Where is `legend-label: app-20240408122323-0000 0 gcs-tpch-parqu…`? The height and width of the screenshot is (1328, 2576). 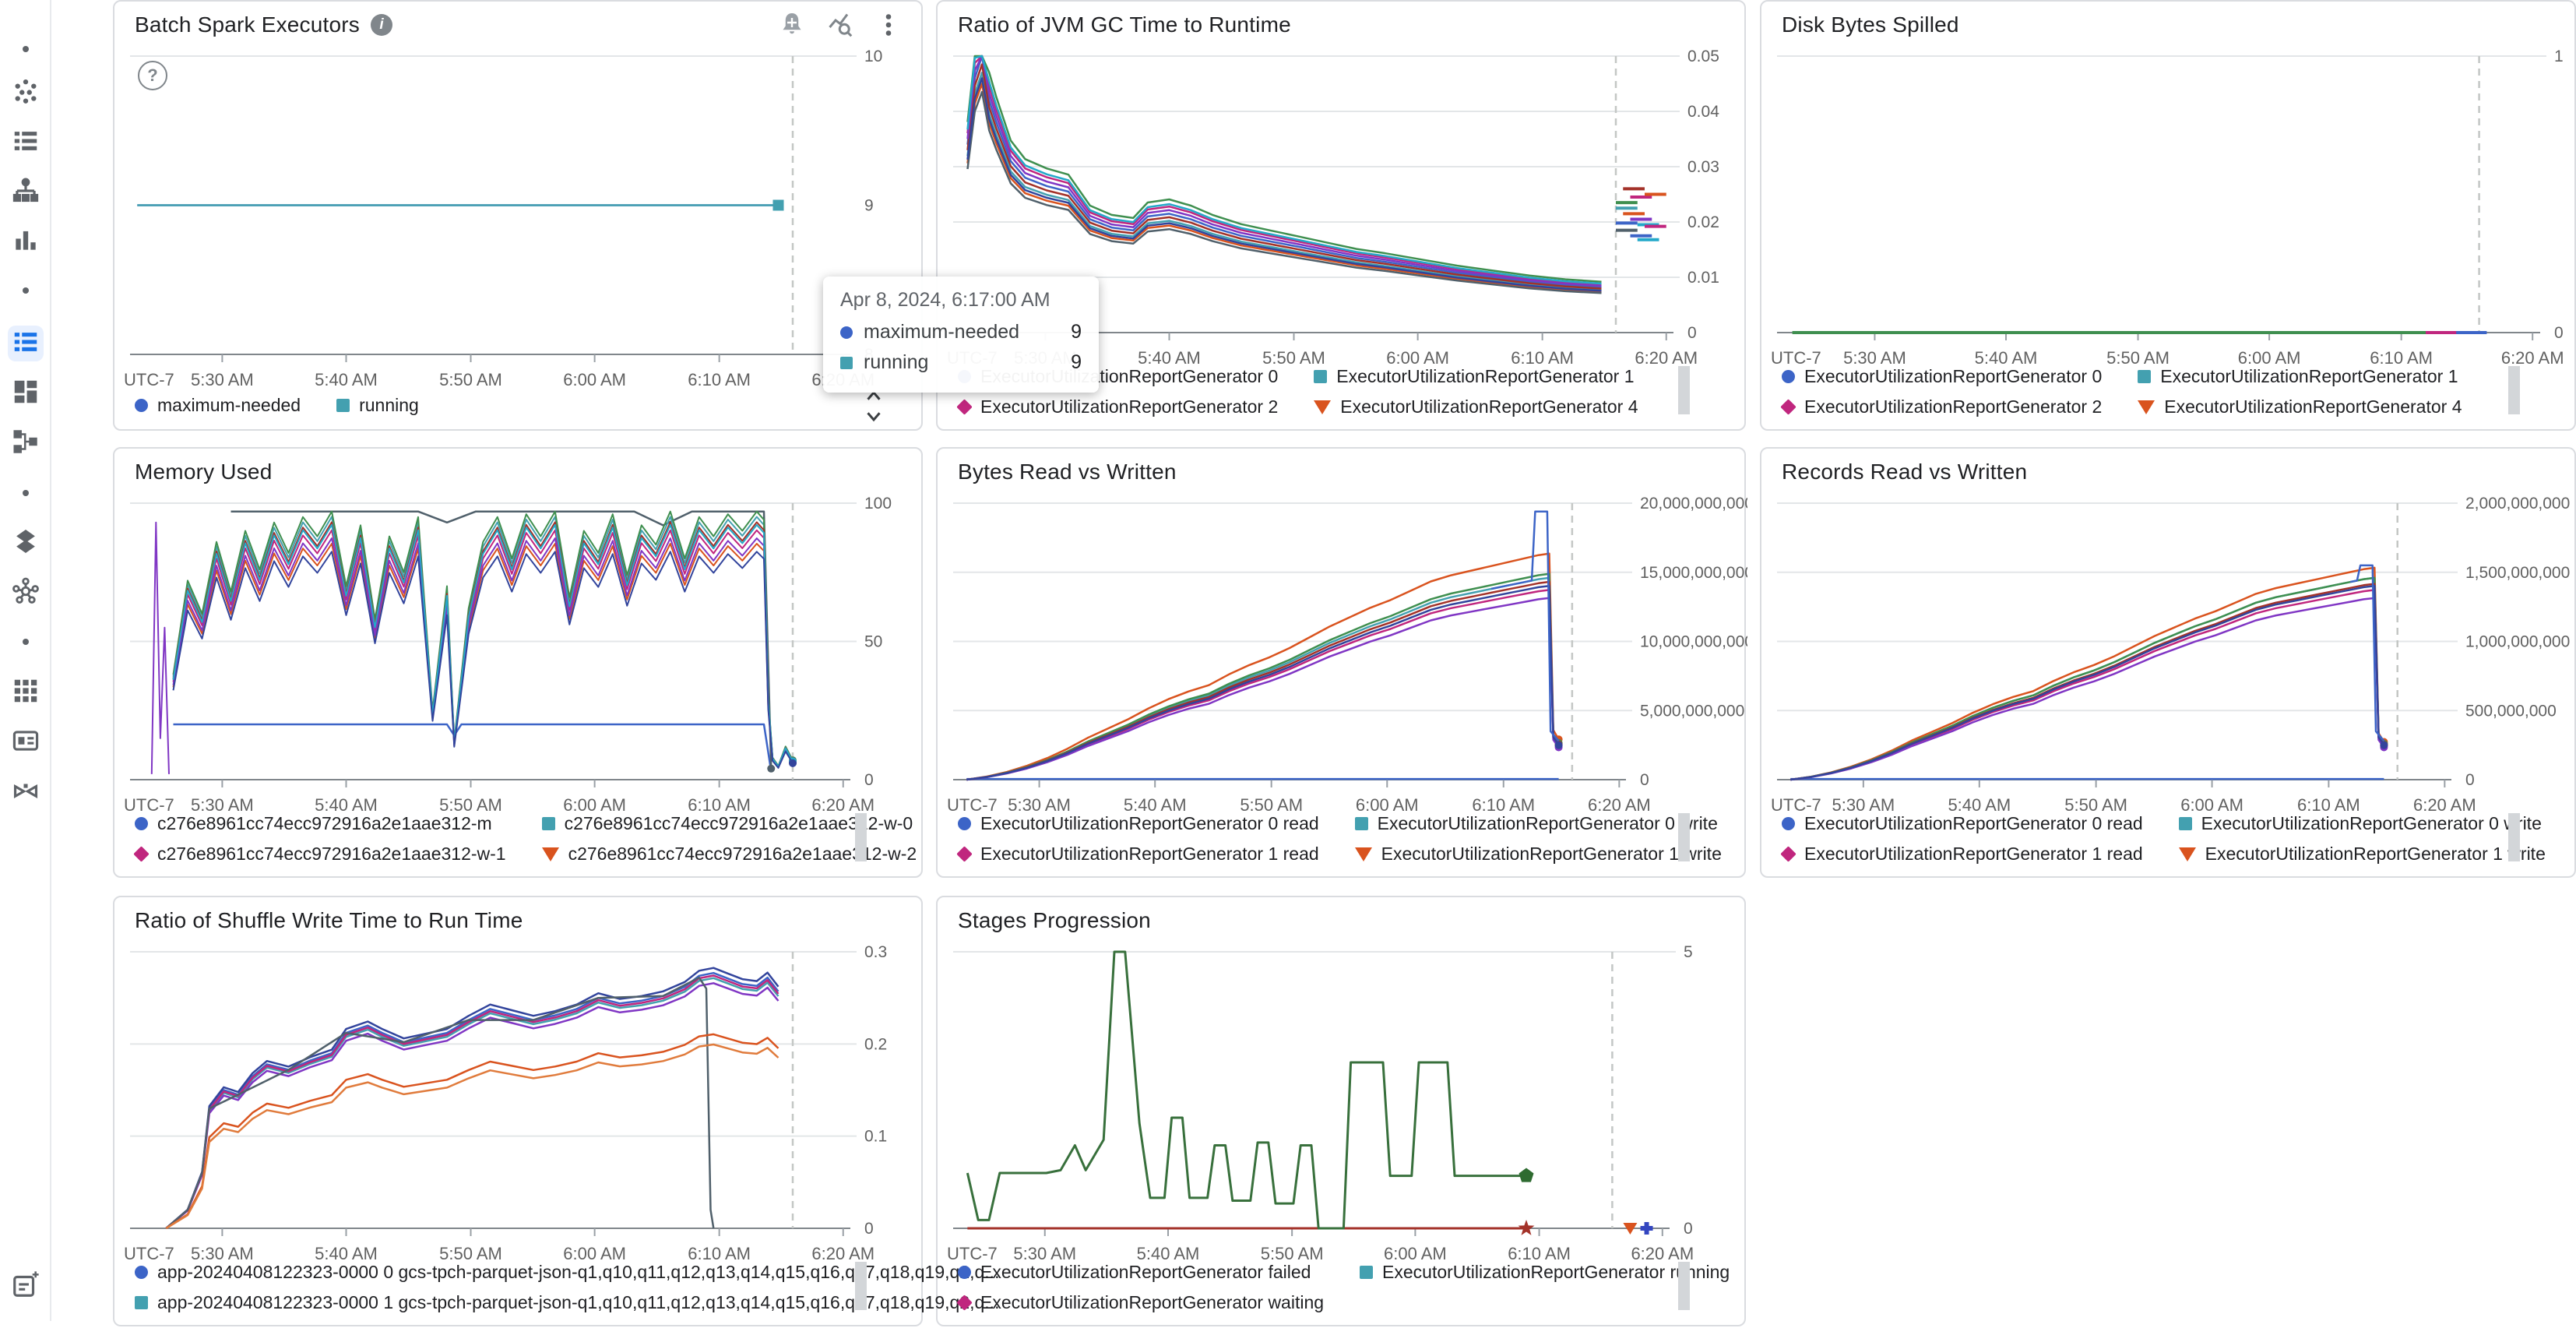
legend-label: app-20240408122323-0000 0 gcs-tpch-parqu… is located at coordinates (578, 1272).